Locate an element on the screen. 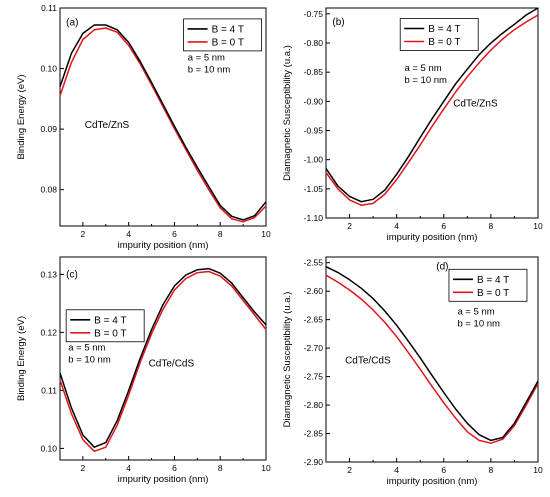 The image size is (550, 497). y-tick-label: -0.95 is located at coordinates (314, 131).